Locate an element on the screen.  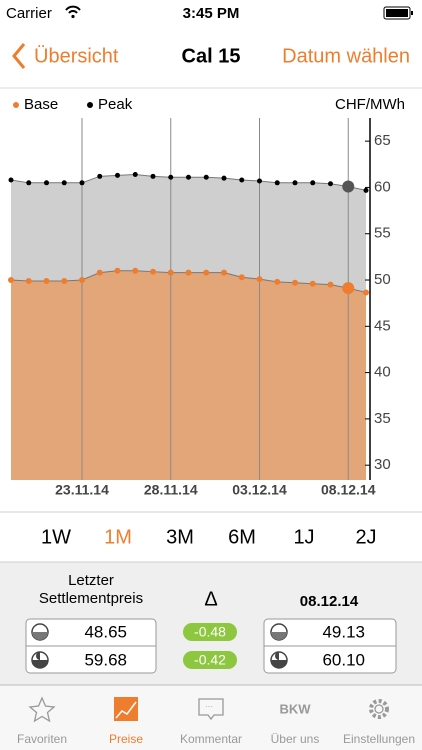
x-tick-label: 08.12.14 is located at coordinates (348, 490).